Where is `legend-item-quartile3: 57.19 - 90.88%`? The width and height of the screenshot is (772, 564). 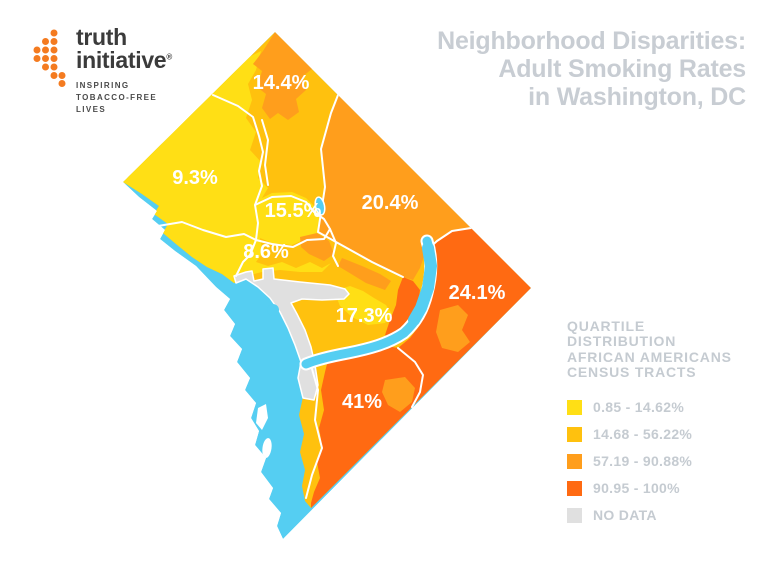
legend-item-quartile3: 57.19 - 90.88% is located at coordinates (662, 461).